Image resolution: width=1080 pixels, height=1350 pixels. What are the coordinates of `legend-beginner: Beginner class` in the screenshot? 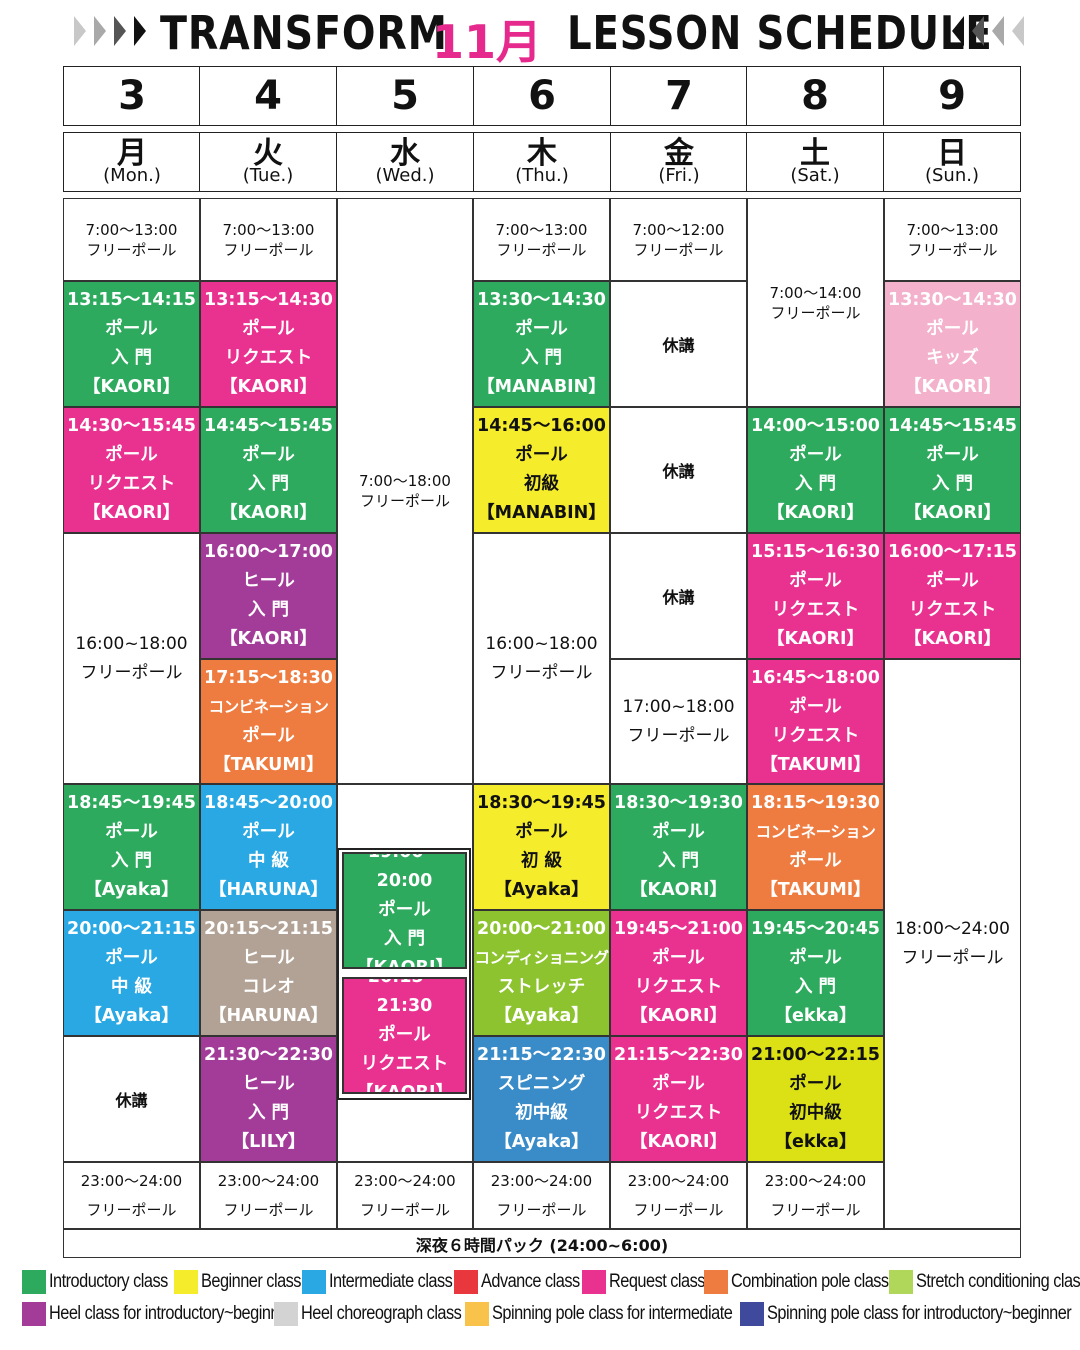 It's located at (245, 1282).